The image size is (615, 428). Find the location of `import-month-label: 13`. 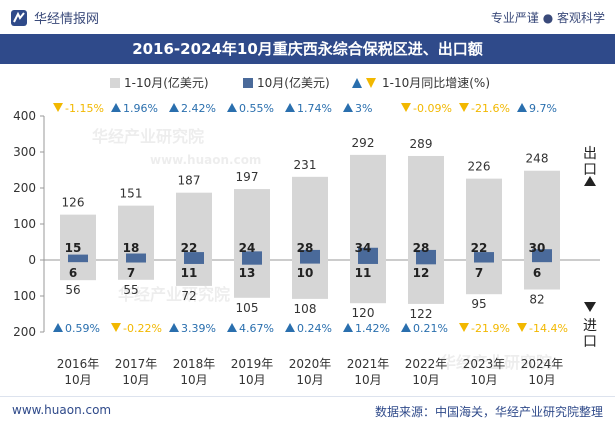

import-month-label: 13 is located at coordinates (247, 273).